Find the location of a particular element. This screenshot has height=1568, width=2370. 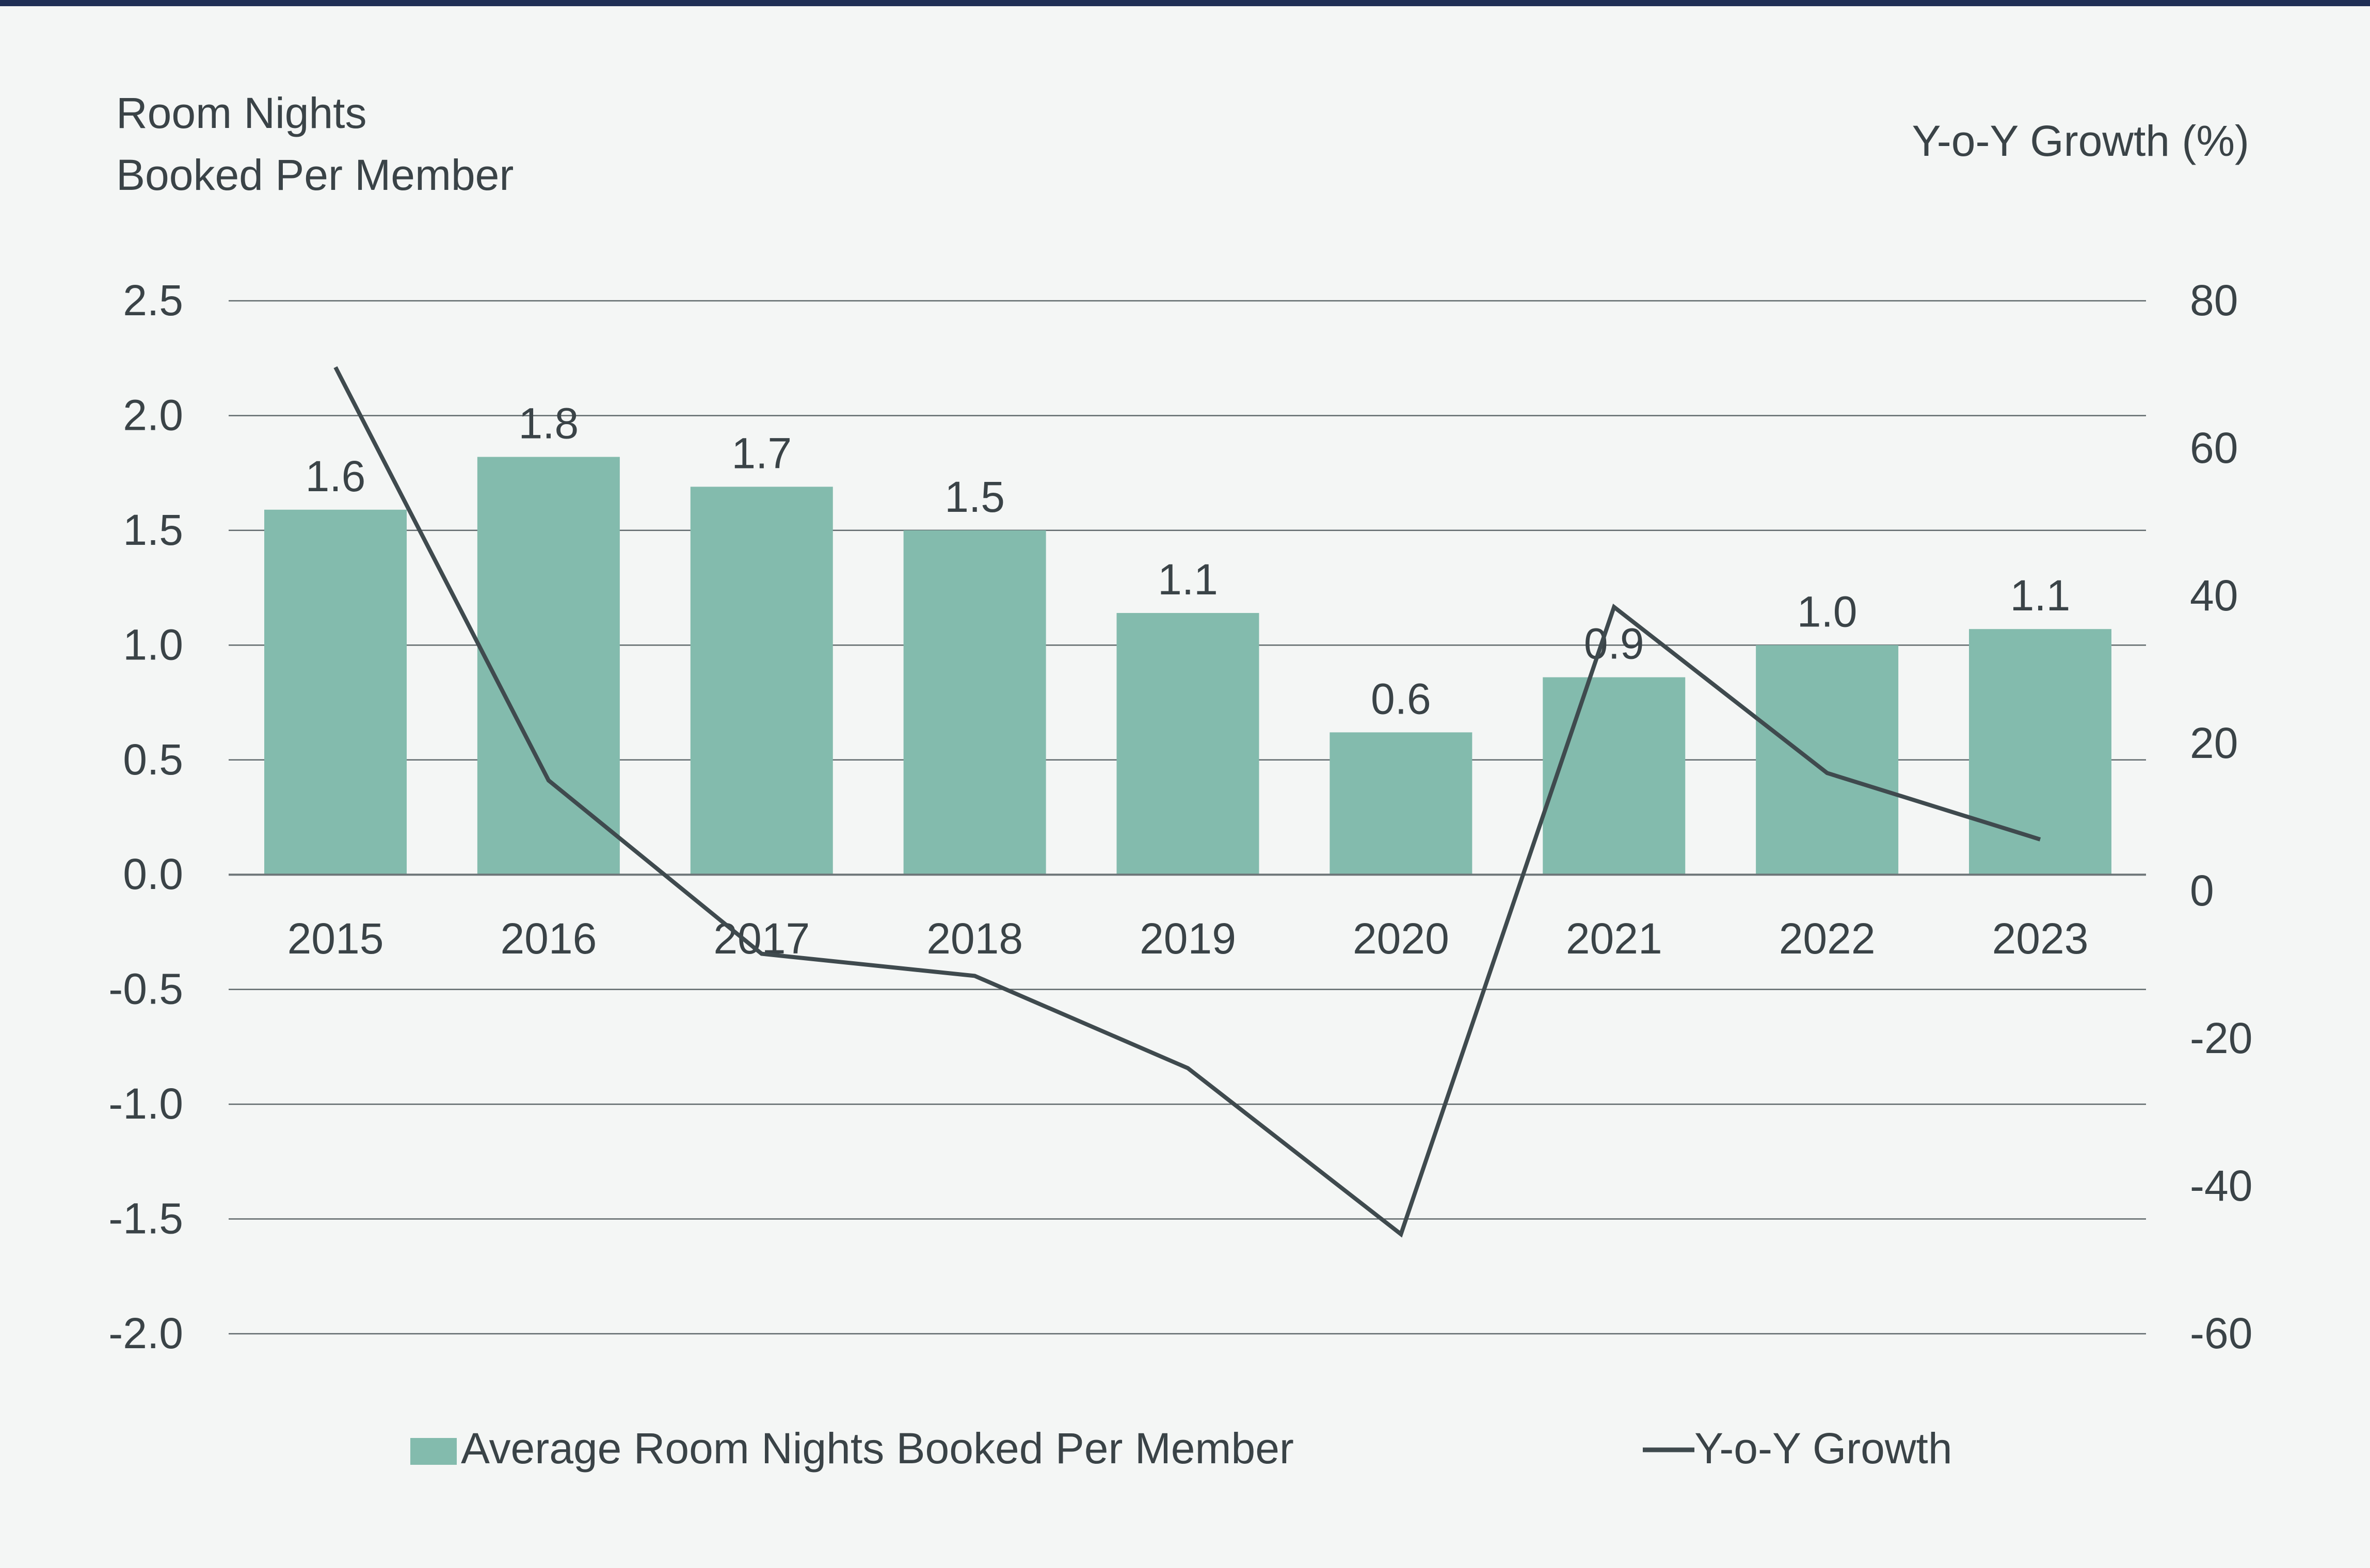

bar-data-label: 1.6 is located at coordinates (336, 476).